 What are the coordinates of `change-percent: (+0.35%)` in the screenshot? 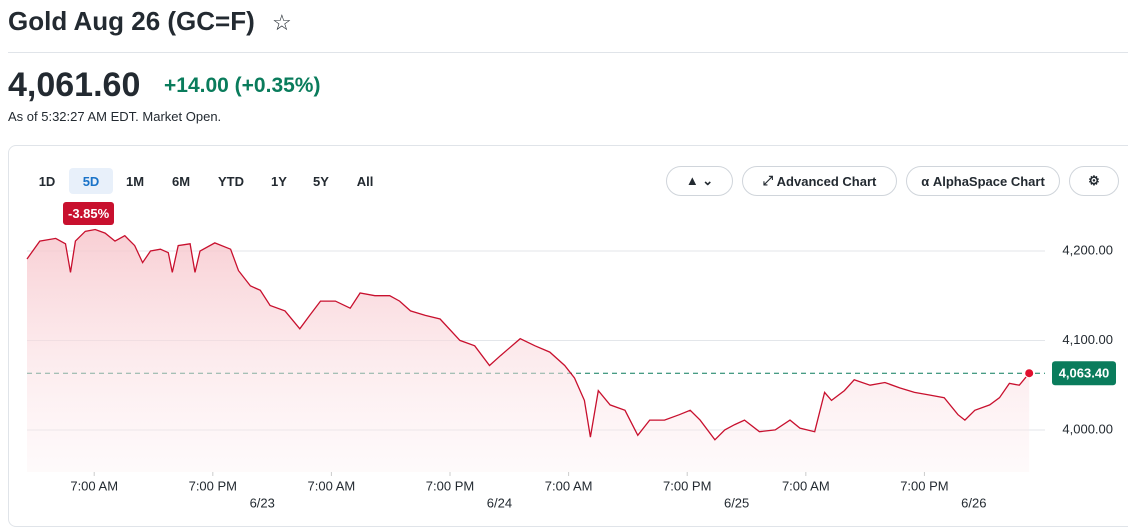 It's located at (277, 85).